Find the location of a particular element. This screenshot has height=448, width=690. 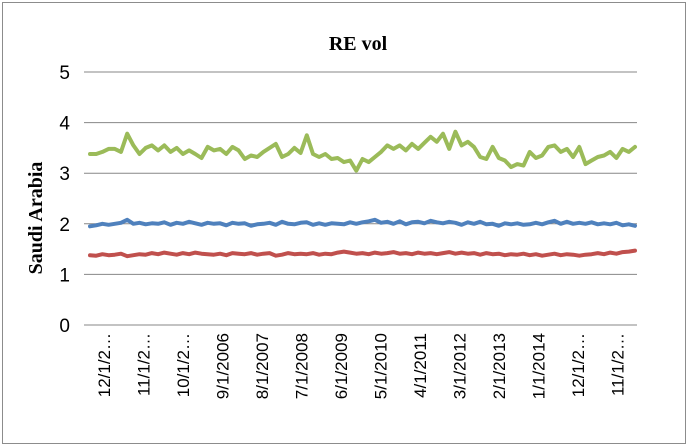

x-tick-label: 7/1/2008 is located at coordinates (301, 366).